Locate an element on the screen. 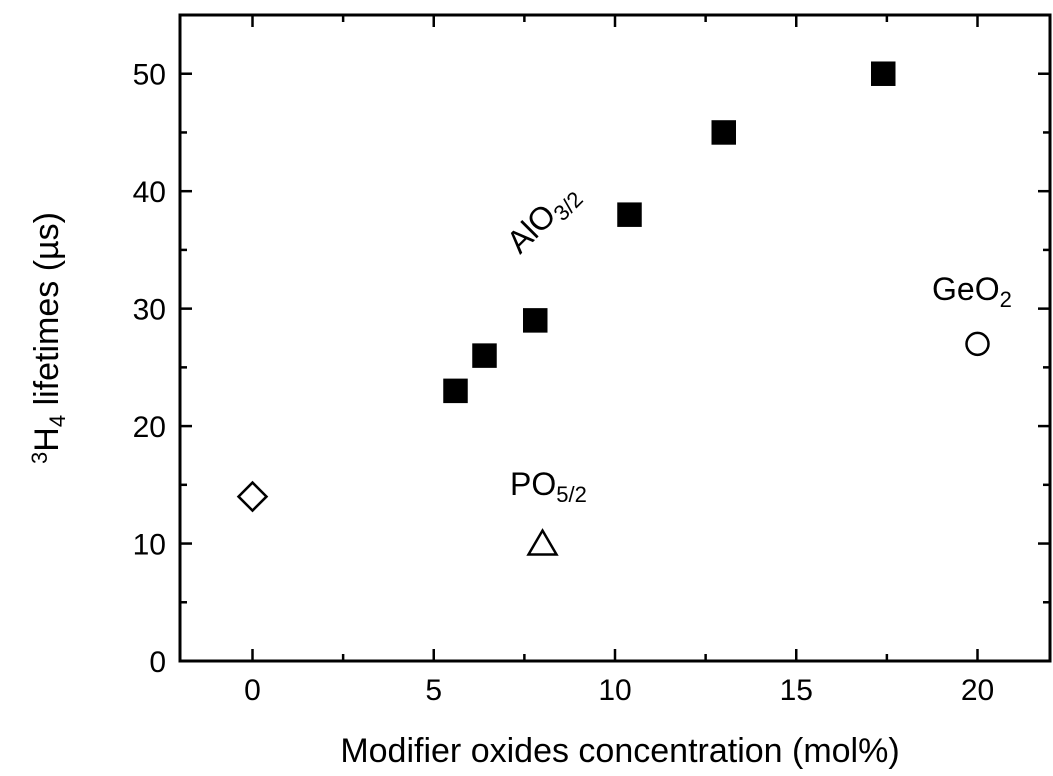 The image size is (1053, 776). y-tick-label: 10 is located at coordinates (149, 545).